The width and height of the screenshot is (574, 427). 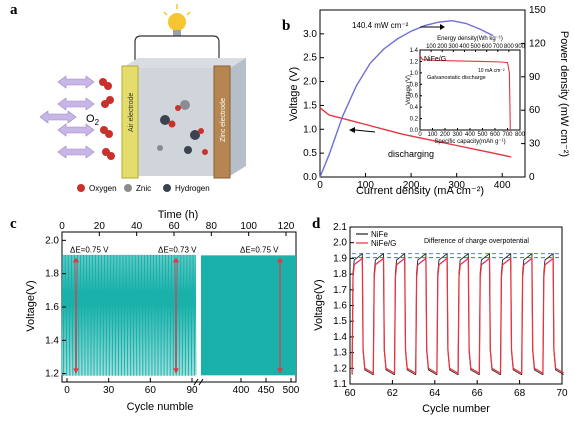 What do you see at coordinates (52, 307) in the screenshot?
I see `c-ytick-label: 1.6` at bounding box center [52, 307].